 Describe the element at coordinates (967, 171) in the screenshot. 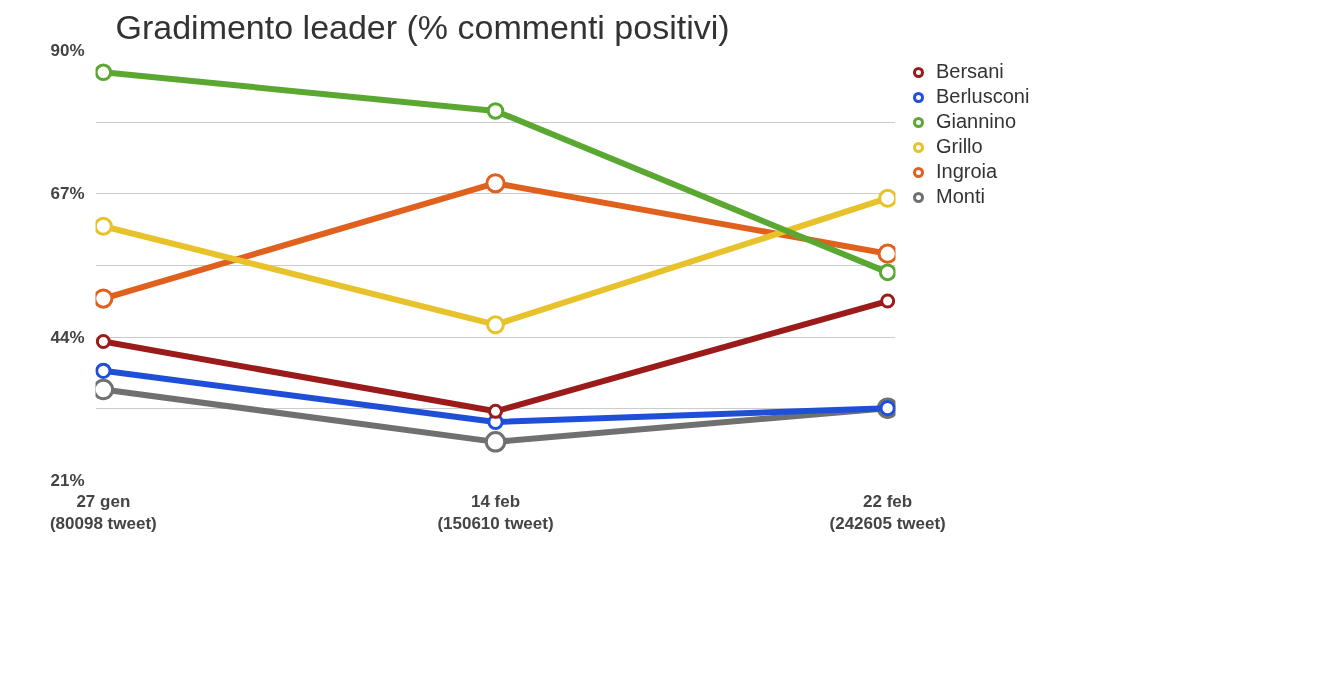

I see `legend-label: Ingroia` at that location.